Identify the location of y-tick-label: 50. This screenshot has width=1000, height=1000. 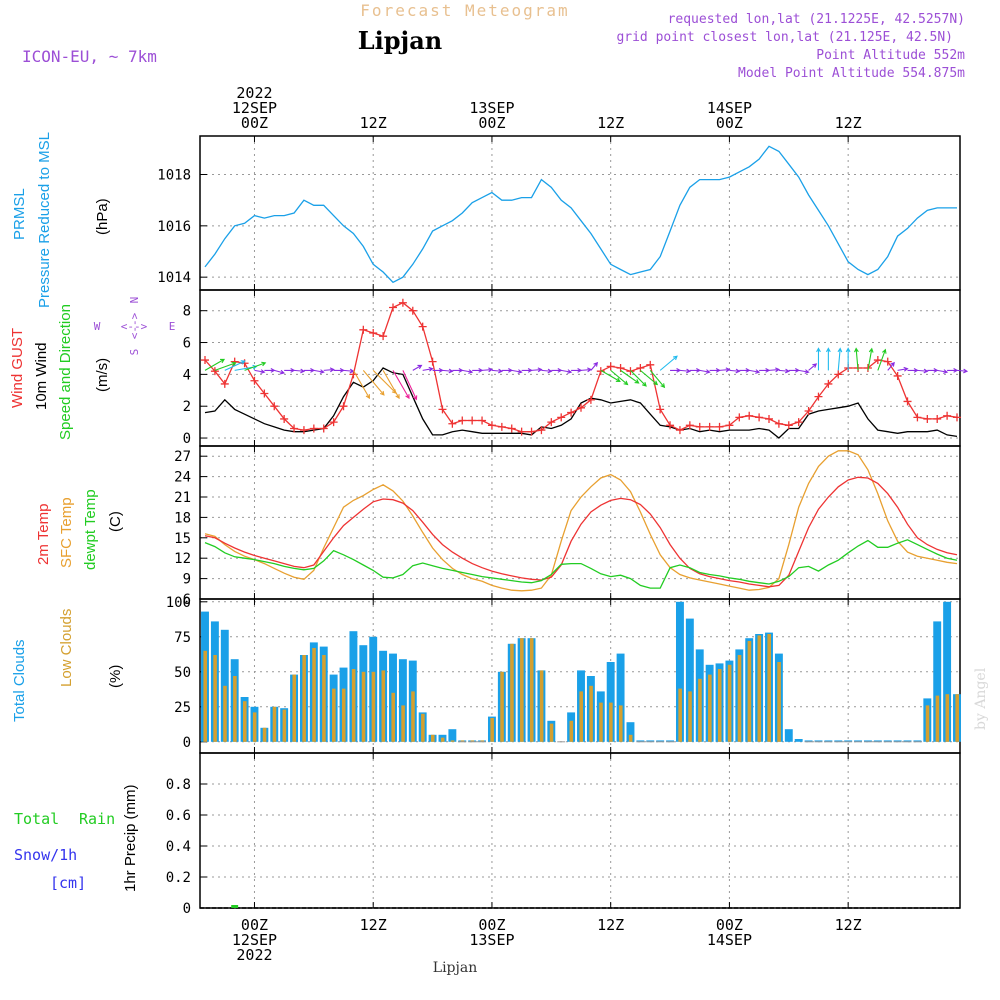
(182, 673).